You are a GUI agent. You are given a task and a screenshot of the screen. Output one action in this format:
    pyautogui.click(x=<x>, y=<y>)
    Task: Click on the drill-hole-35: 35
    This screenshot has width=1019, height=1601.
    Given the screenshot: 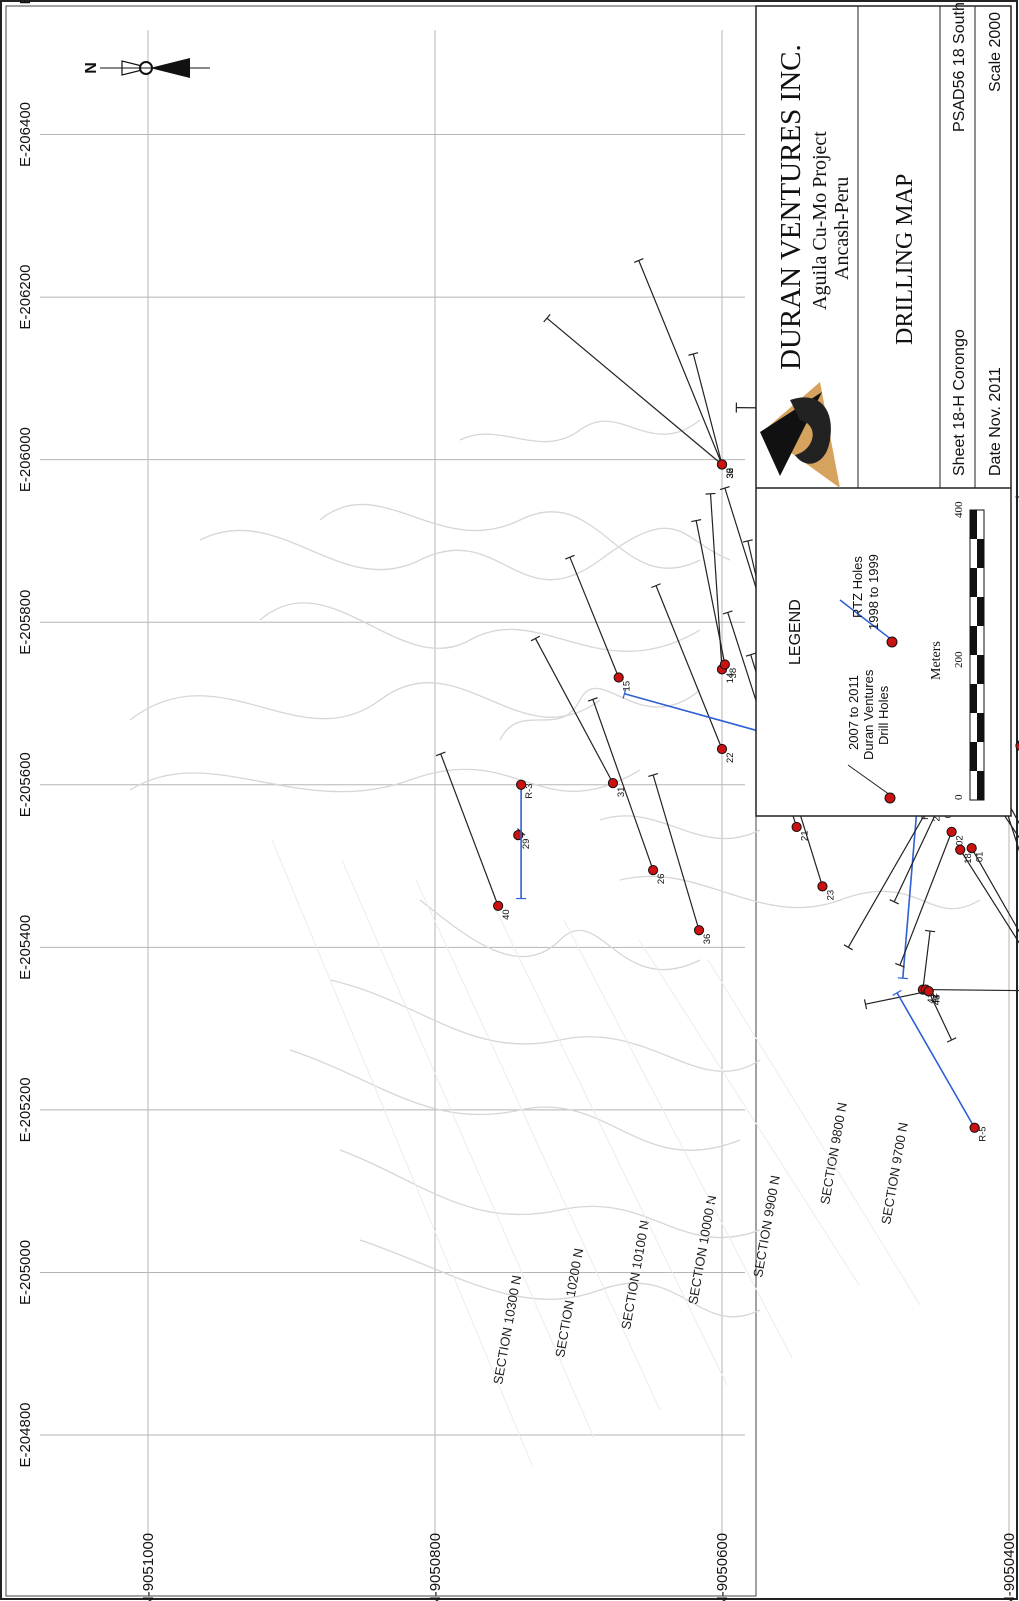 What is the action you would take?
    pyautogui.click(x=712, y=415)
    